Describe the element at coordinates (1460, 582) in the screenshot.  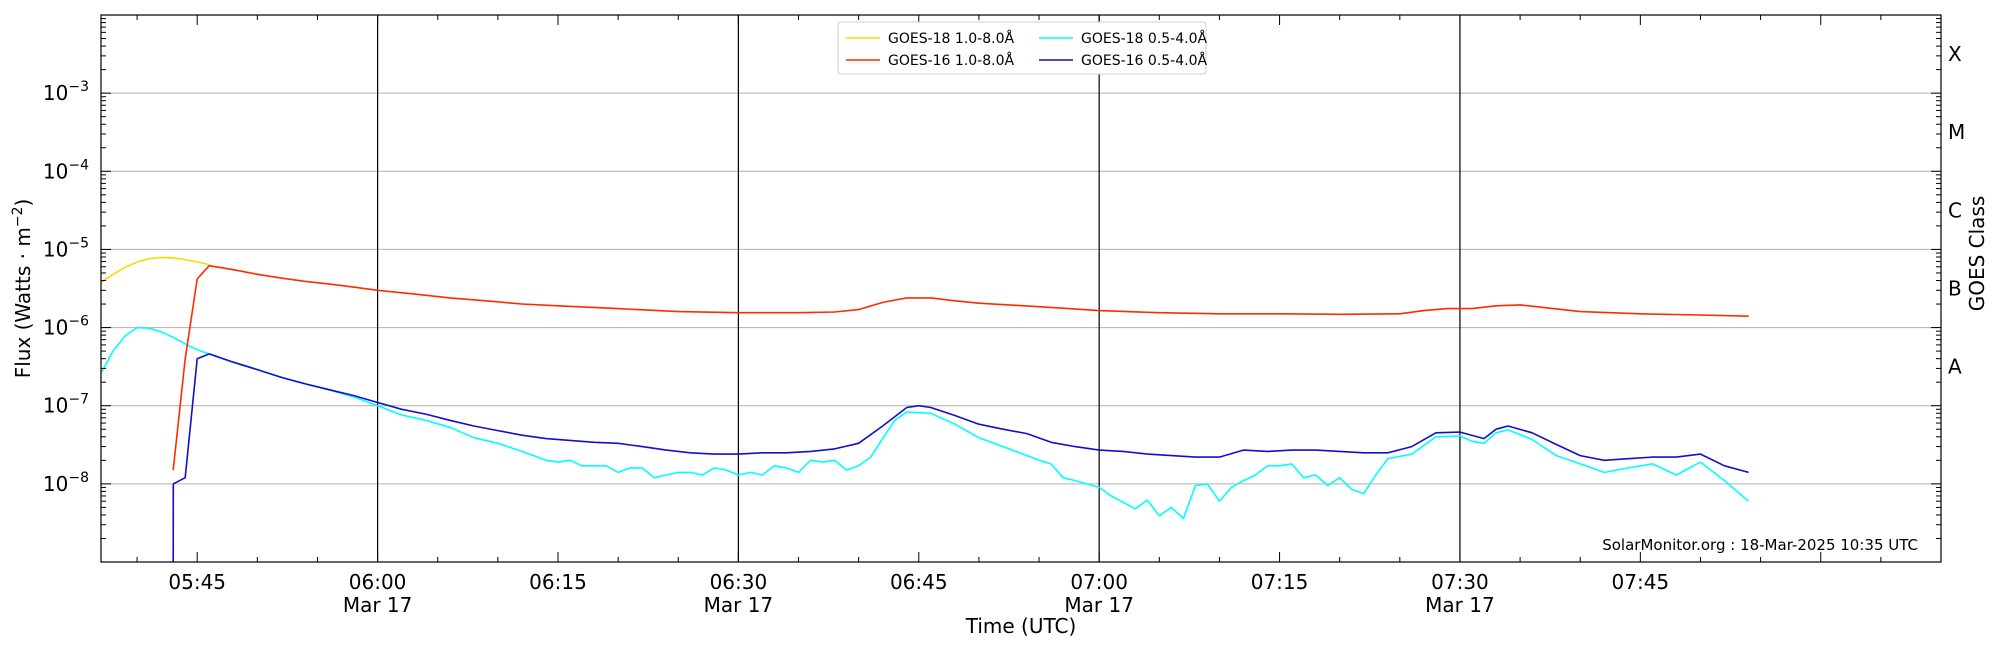
I see `x-tick-label: 07:30` at that location.